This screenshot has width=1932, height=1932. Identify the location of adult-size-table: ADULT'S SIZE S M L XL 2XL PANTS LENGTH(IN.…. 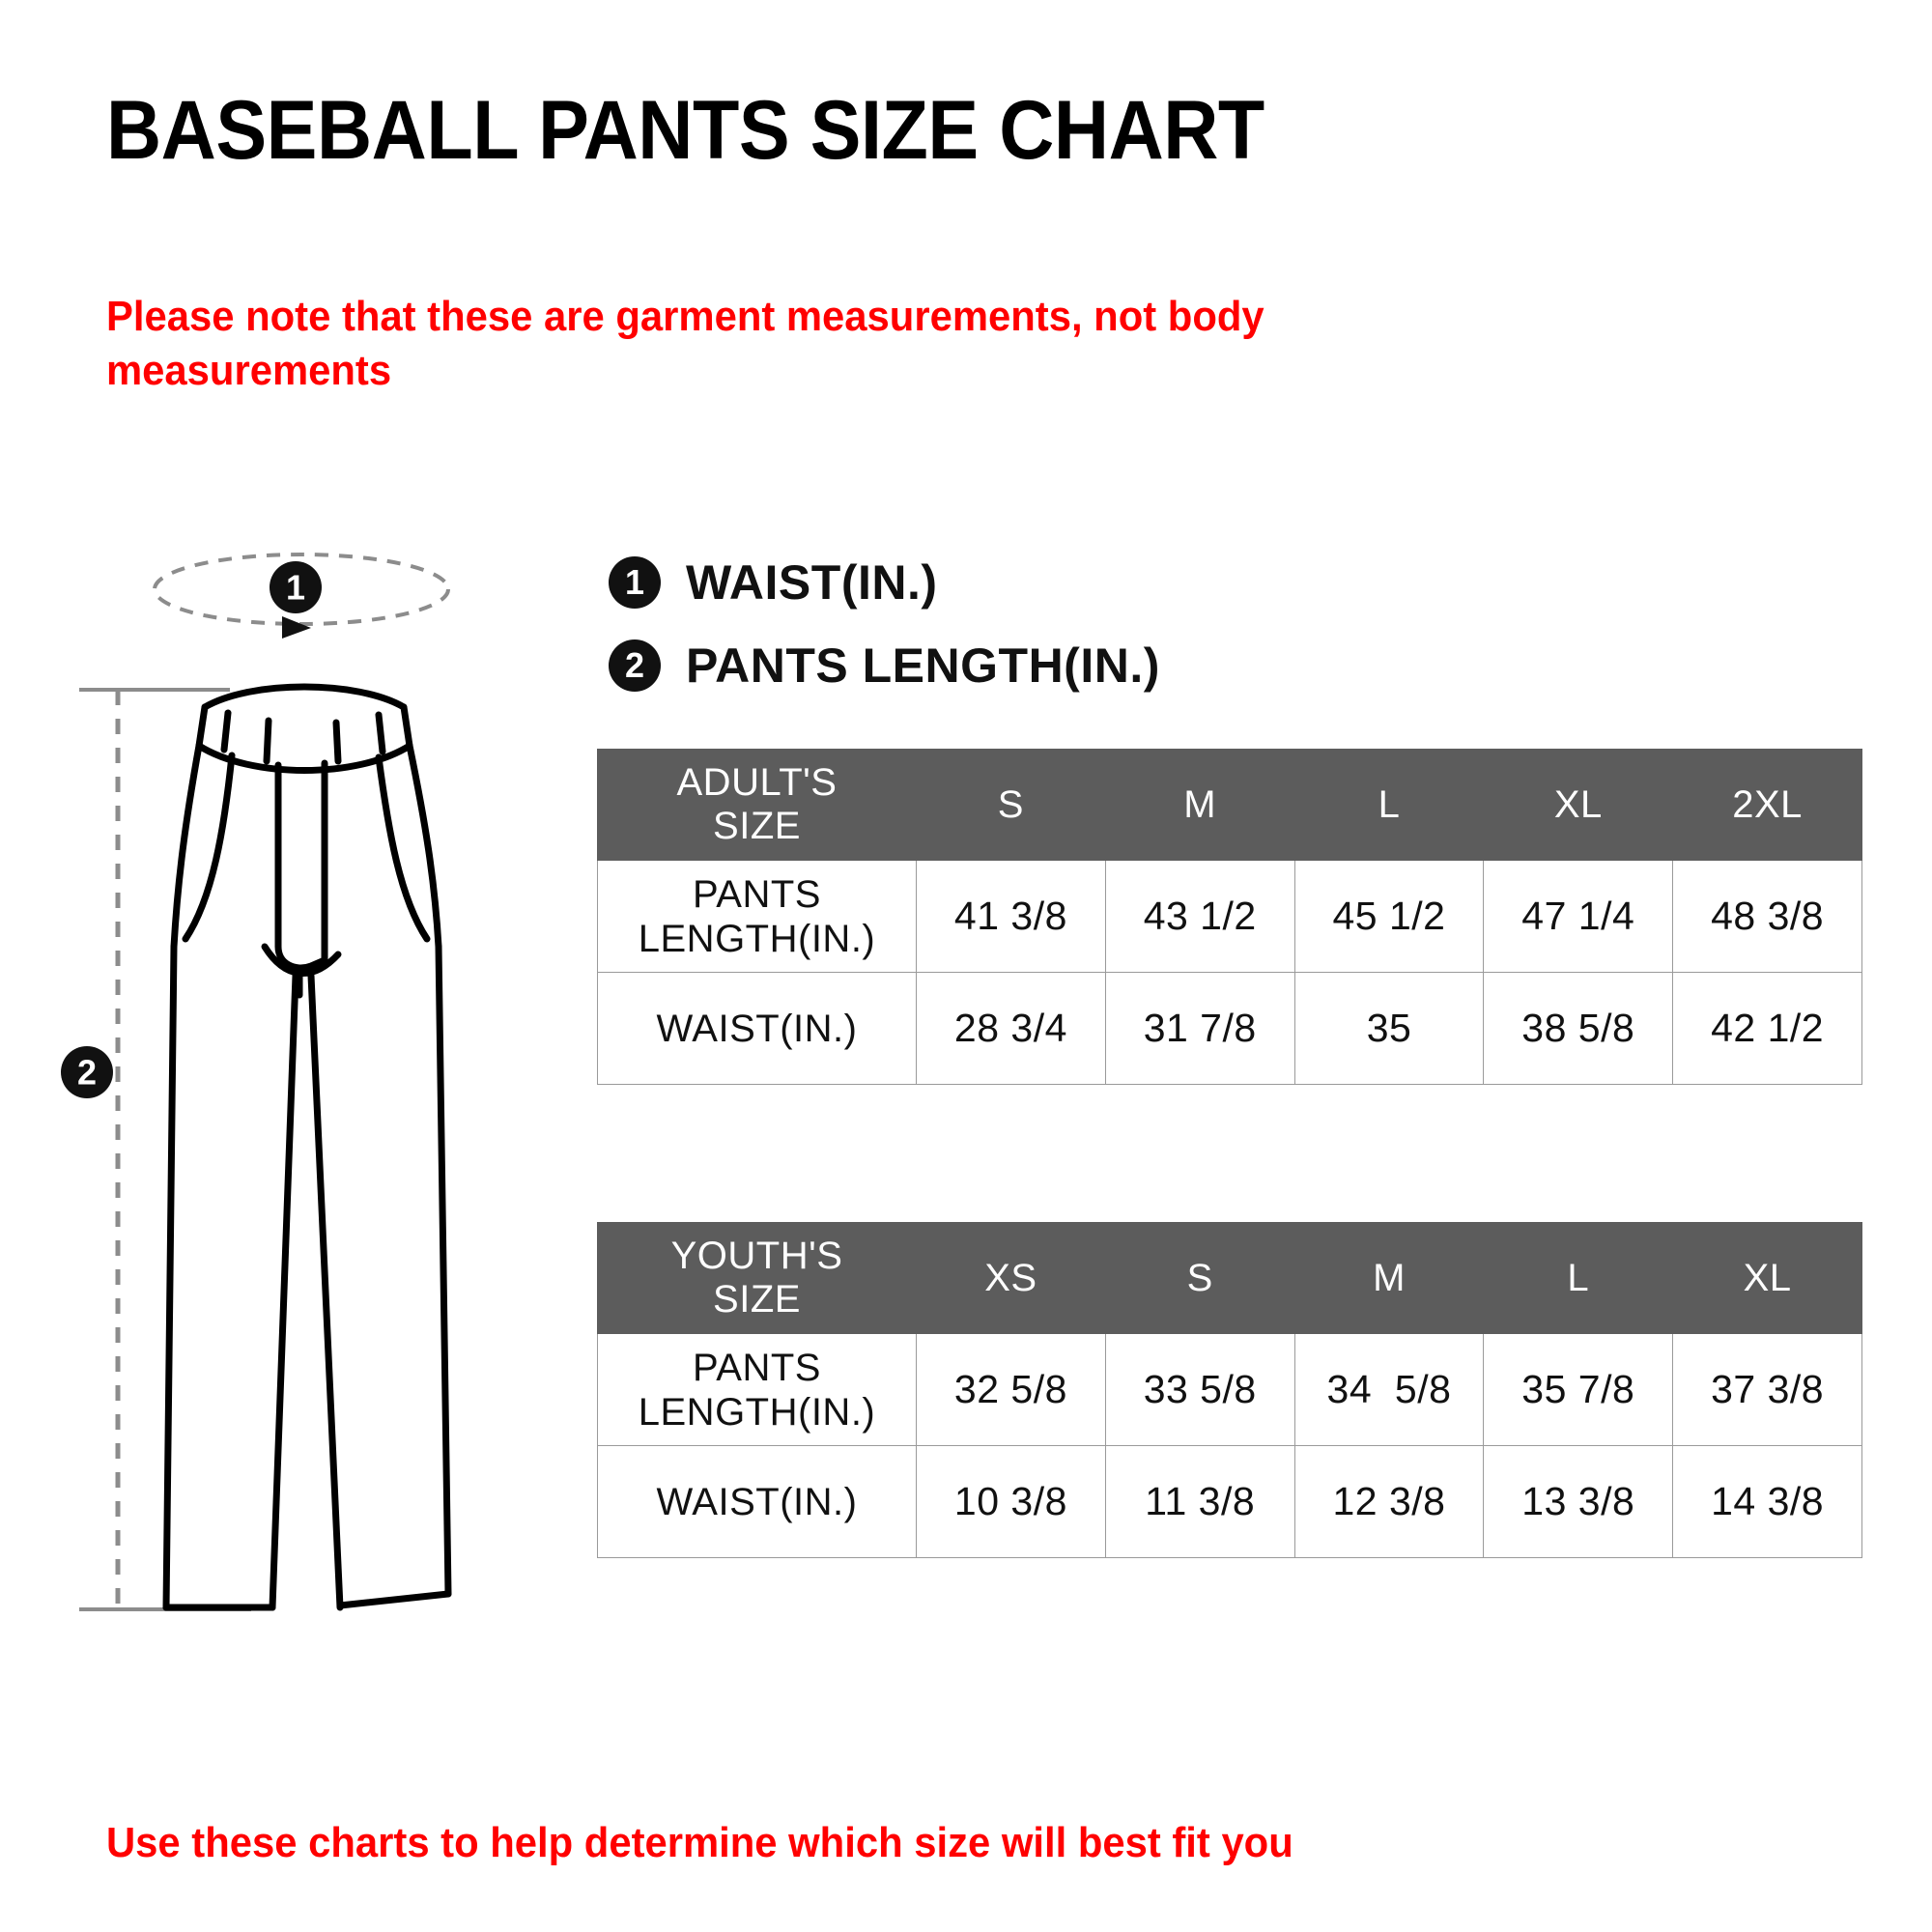
(1229, 917).